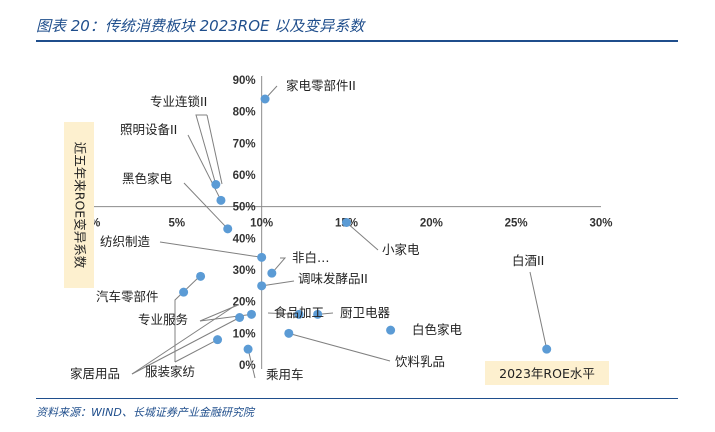 The image size is (715, 432). I want to click on y-tick-label: 20%, so click(244, 303).